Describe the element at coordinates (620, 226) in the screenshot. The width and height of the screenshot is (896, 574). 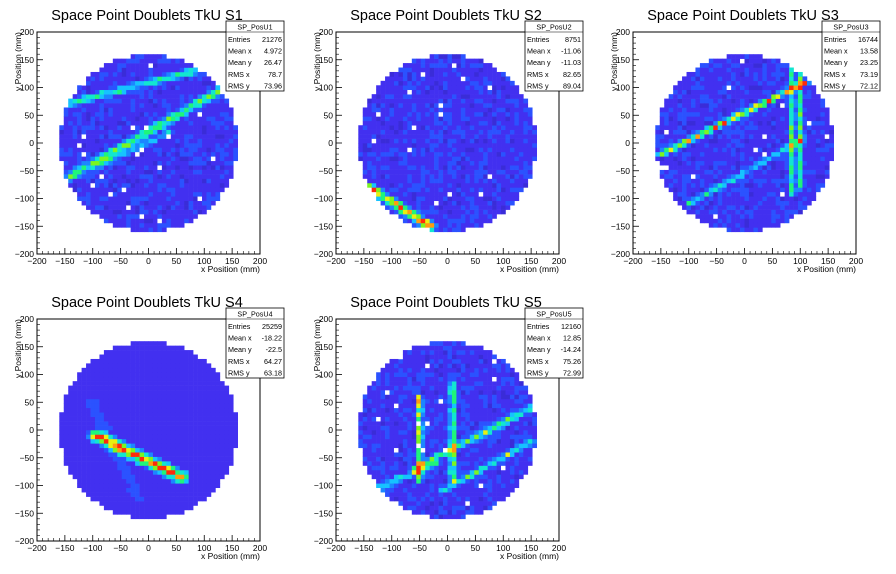
I see `y-tick-label: −150` at that location.